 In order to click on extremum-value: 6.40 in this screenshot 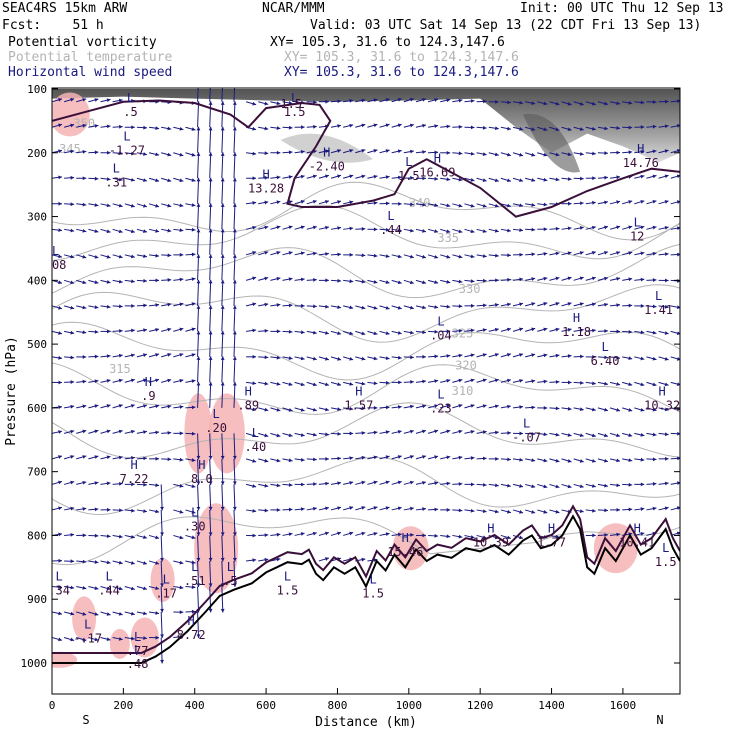, I will do `click(605, 361)`.